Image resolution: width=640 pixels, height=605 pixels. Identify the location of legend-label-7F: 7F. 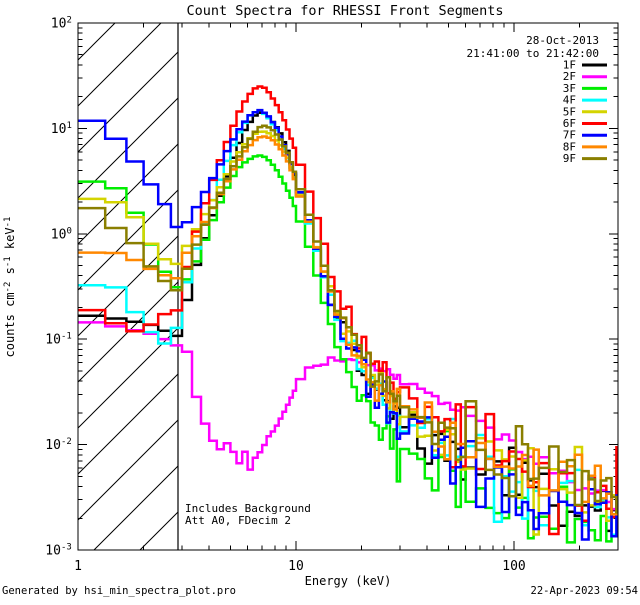
(569, 135).